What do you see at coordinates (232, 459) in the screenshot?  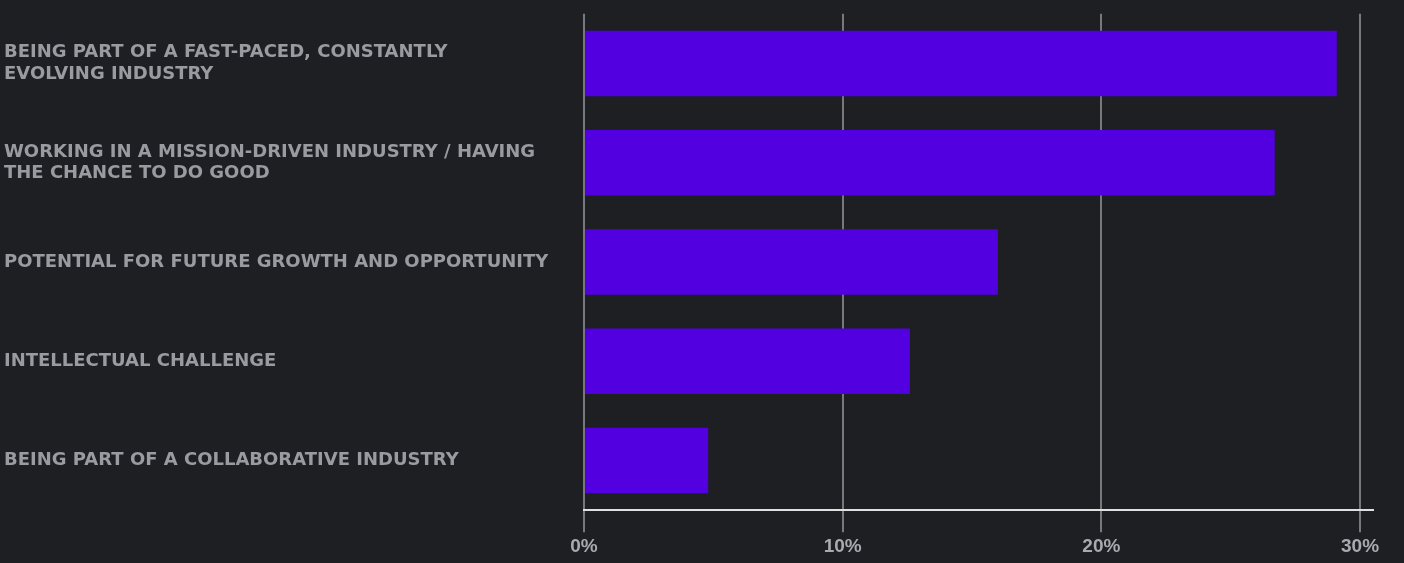 I see `y-tick-label: BEING PART OF A COLLABORATIVE INDUSTRY` at bounding box center [232, 459].